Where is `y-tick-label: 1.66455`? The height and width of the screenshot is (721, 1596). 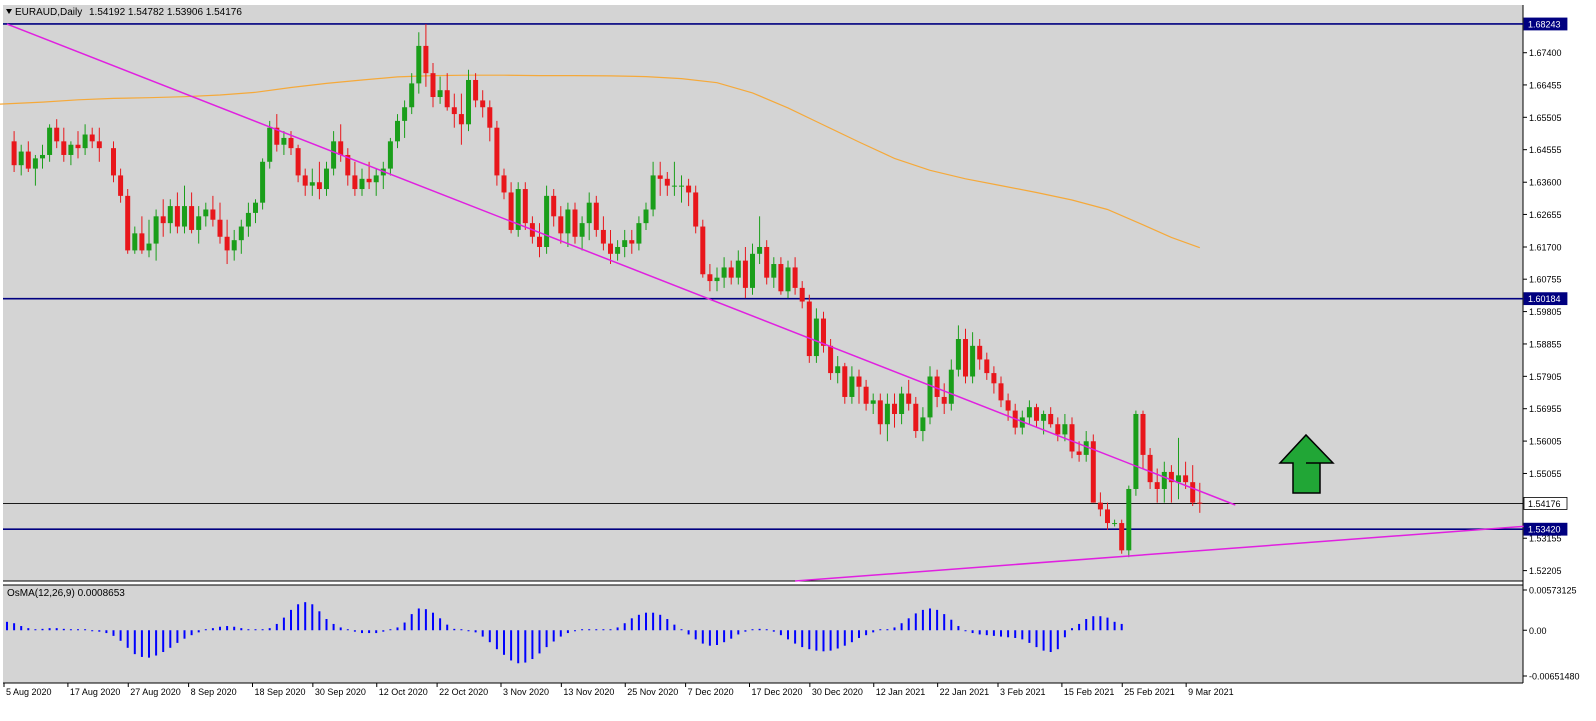
y-tick-label: 1.66455 is located at coordinates (1545, 85).